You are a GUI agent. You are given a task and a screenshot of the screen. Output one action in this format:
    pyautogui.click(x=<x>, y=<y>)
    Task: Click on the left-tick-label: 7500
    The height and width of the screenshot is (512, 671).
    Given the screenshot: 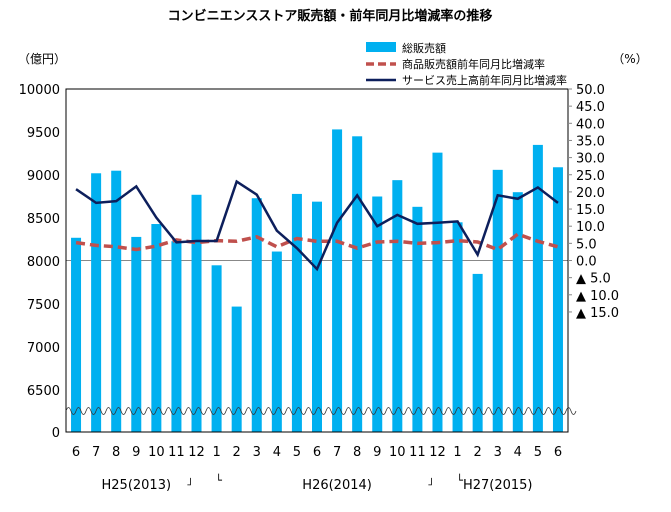 What is the action you would take?
    pyautogui.click(x=43, y=305)
    